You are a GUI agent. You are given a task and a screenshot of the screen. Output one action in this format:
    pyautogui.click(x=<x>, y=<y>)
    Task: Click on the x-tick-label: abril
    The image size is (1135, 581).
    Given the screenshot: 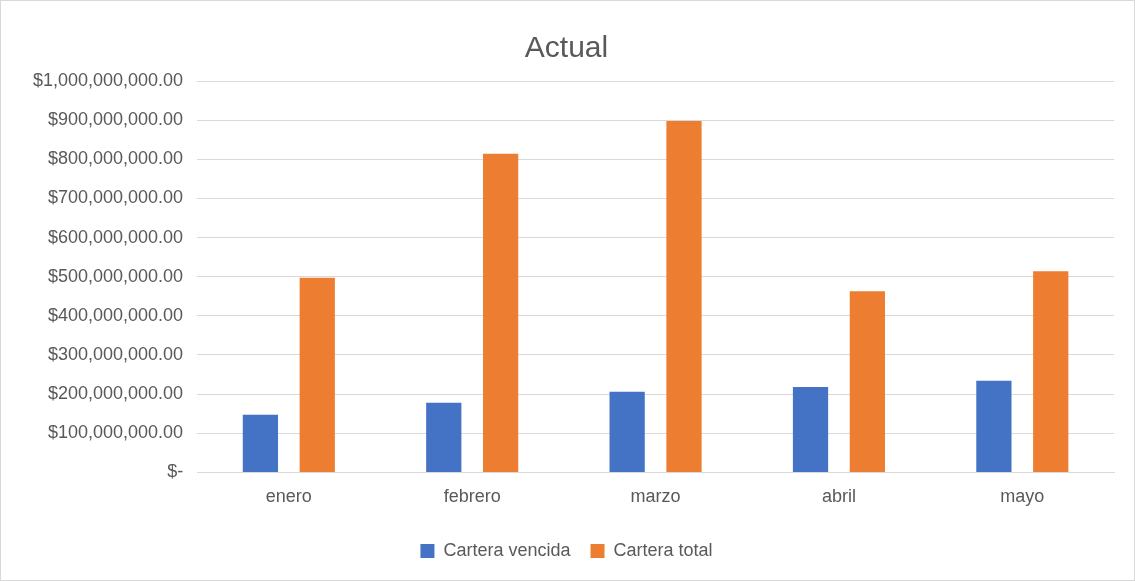 What is the action you would take?
    pyautogui.click(x=838, y=496)
    